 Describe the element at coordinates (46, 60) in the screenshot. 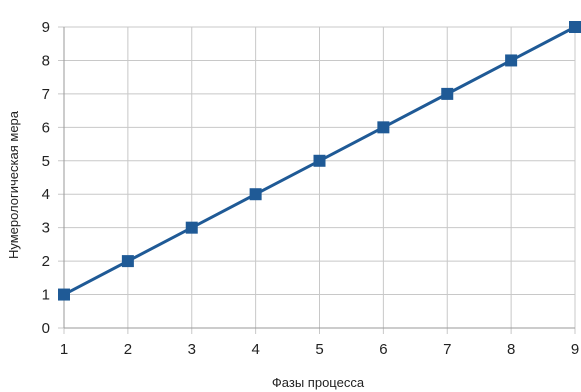

I see `y-tick-label: 8` at that location.